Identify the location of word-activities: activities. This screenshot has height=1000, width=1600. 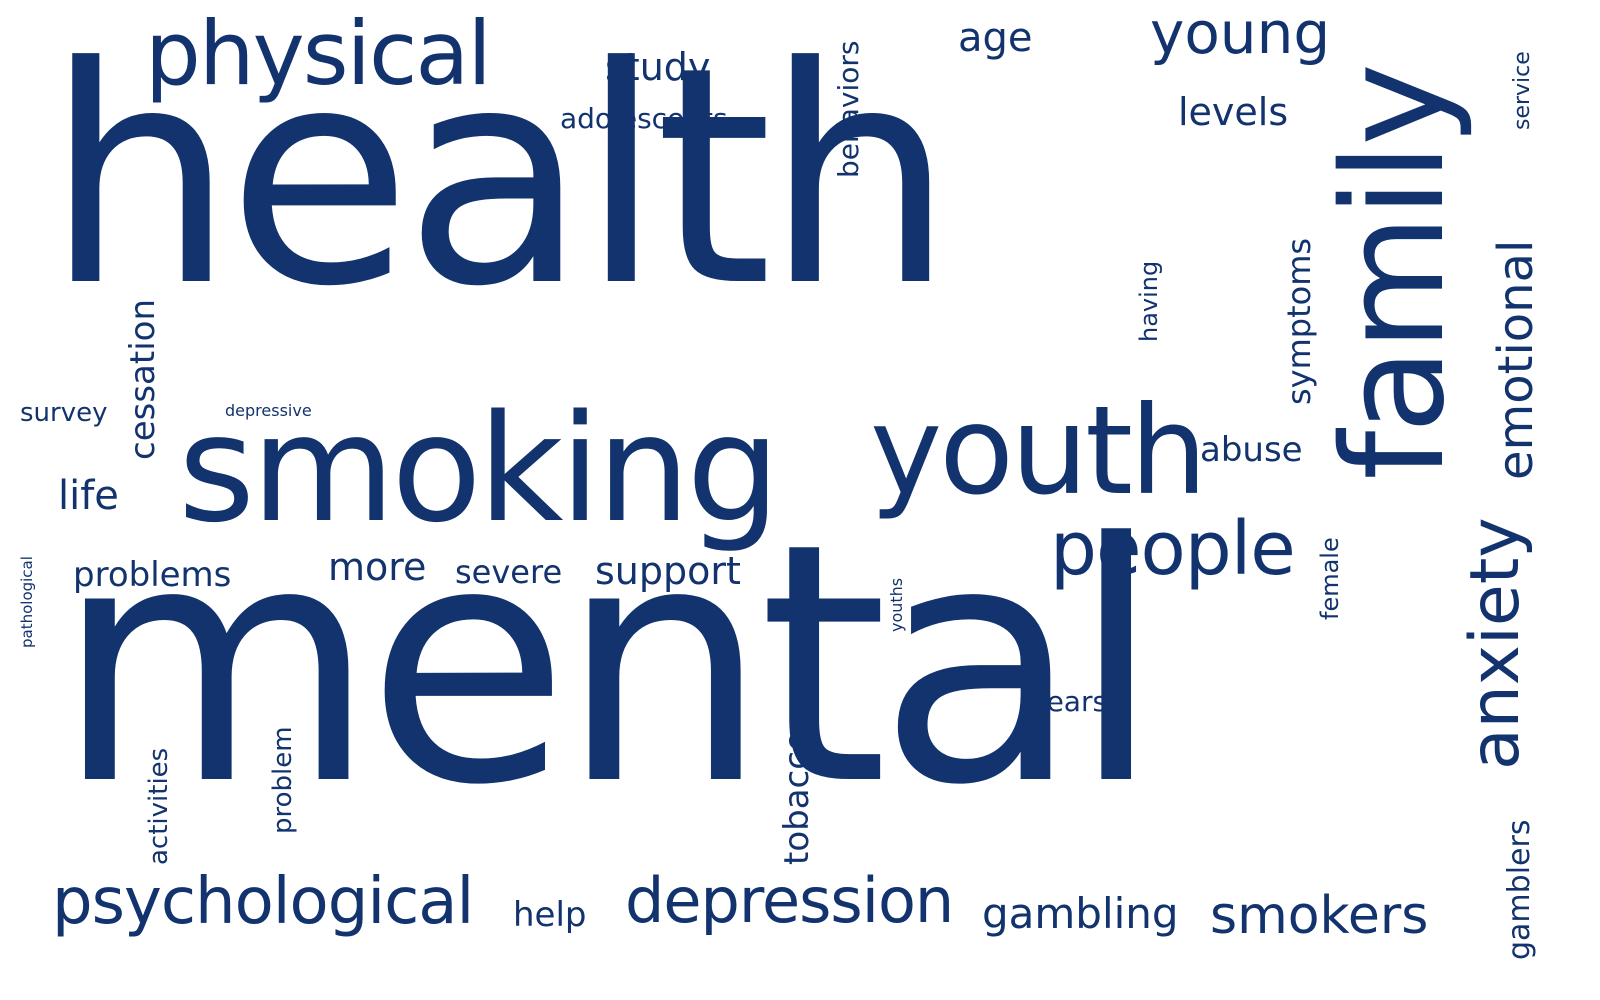
(159, 806).